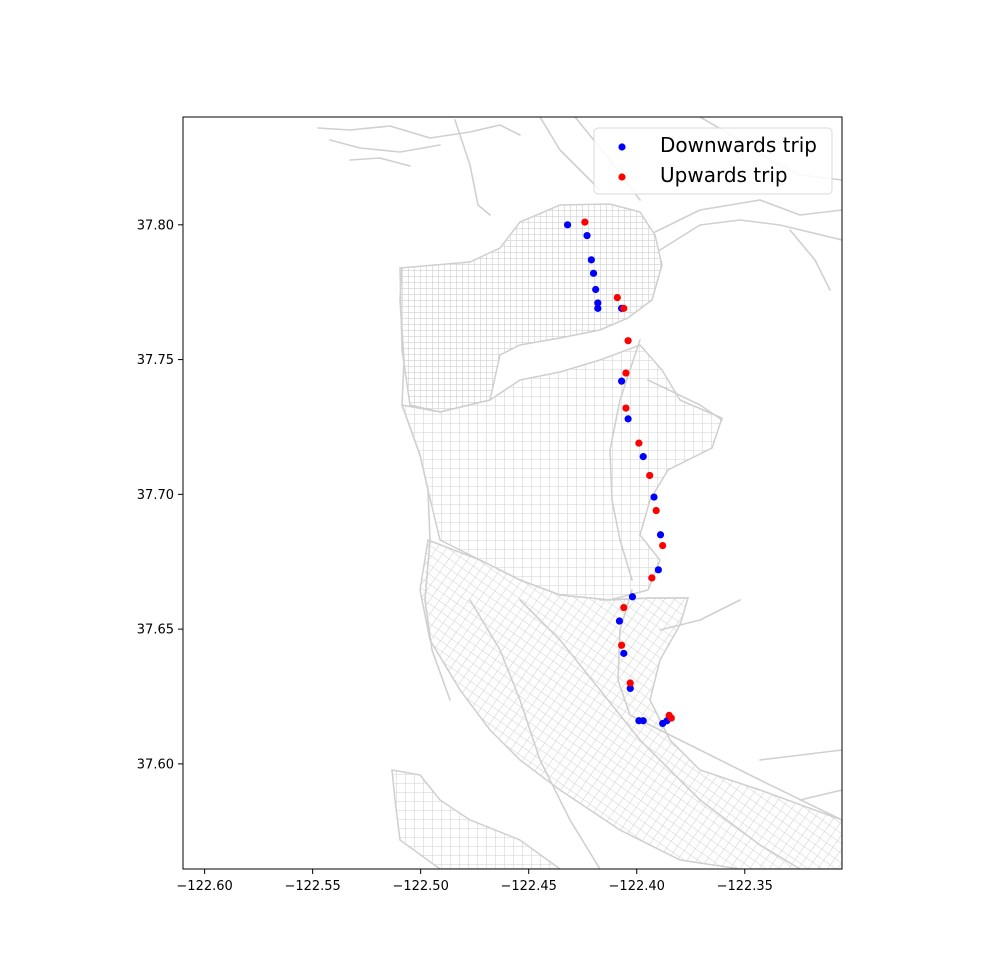 The height and width of the screenshot is (977, 1000). I want to click on y-axis: 37.60 37.65 37.70 37.75 37.80, so click(160, 495).